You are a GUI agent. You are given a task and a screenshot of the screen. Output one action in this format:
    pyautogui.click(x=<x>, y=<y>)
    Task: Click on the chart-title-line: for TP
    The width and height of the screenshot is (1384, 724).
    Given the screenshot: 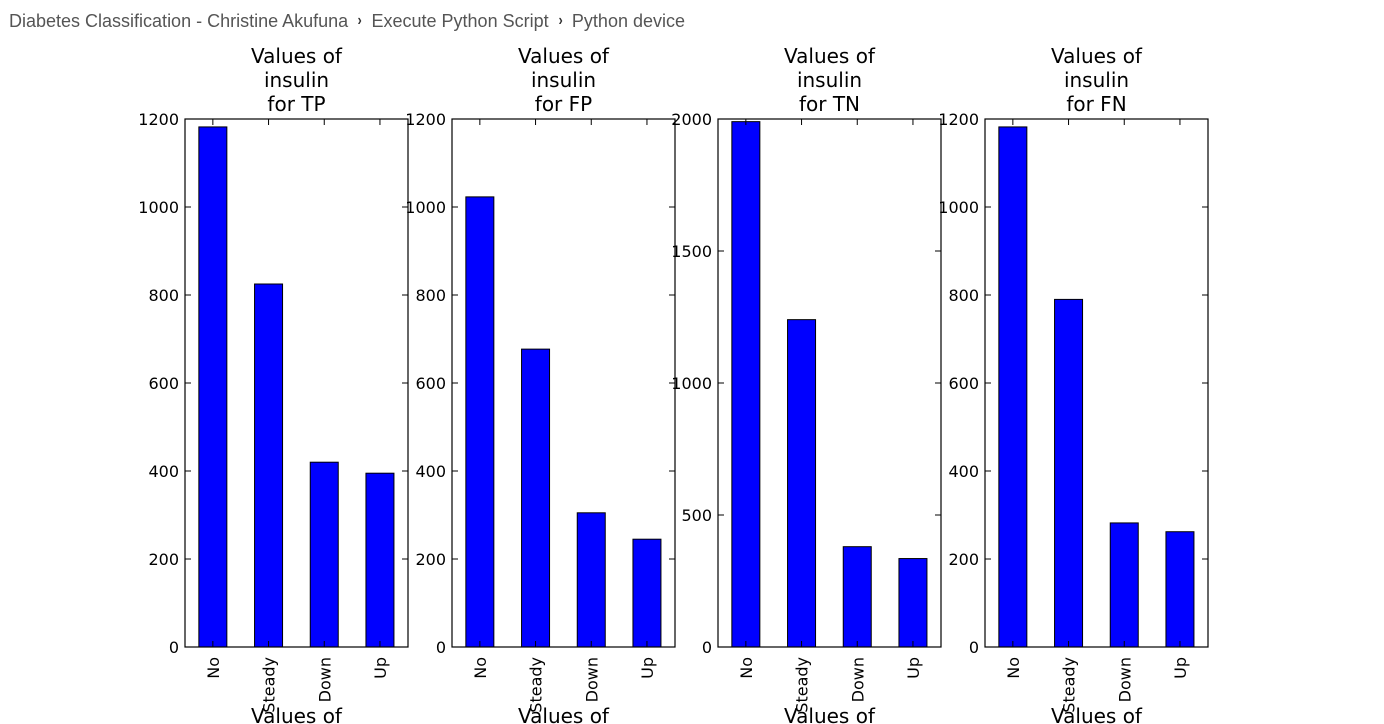 What is the action you would take?
    pyautogui.click(x=296, y=104)
    